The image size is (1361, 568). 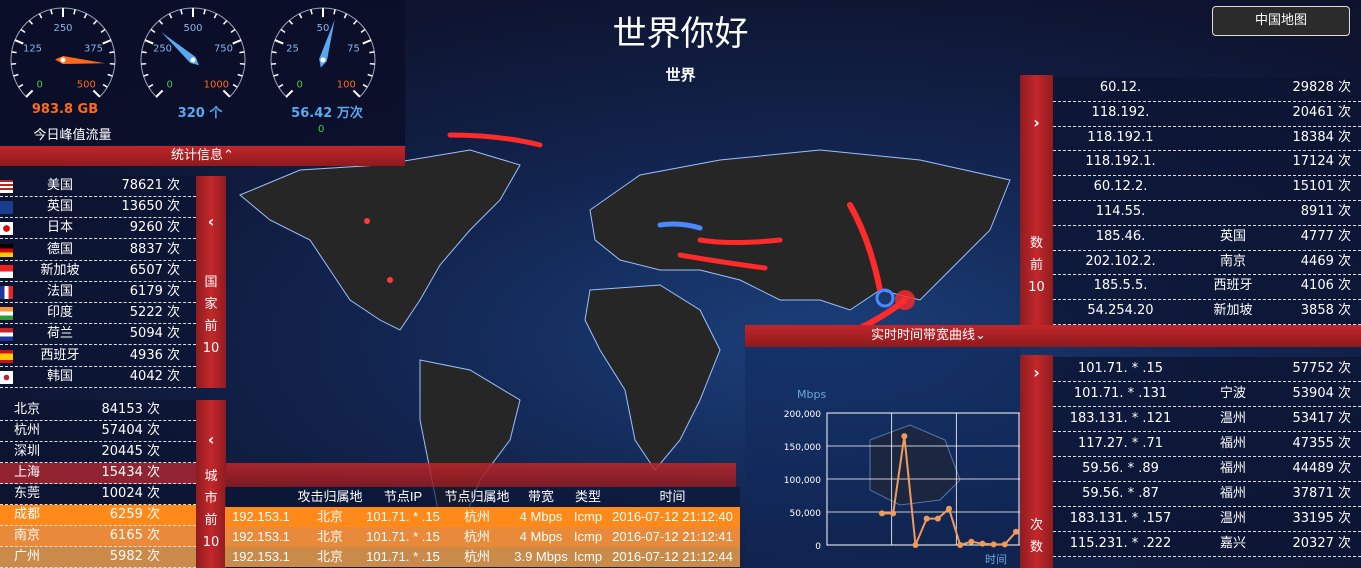 What do you see at coordinates (1207, 263) in the screenshot?
I see `ip-row: 202.102.2. 南京 4469 次` at bounding box center [1207, 263].